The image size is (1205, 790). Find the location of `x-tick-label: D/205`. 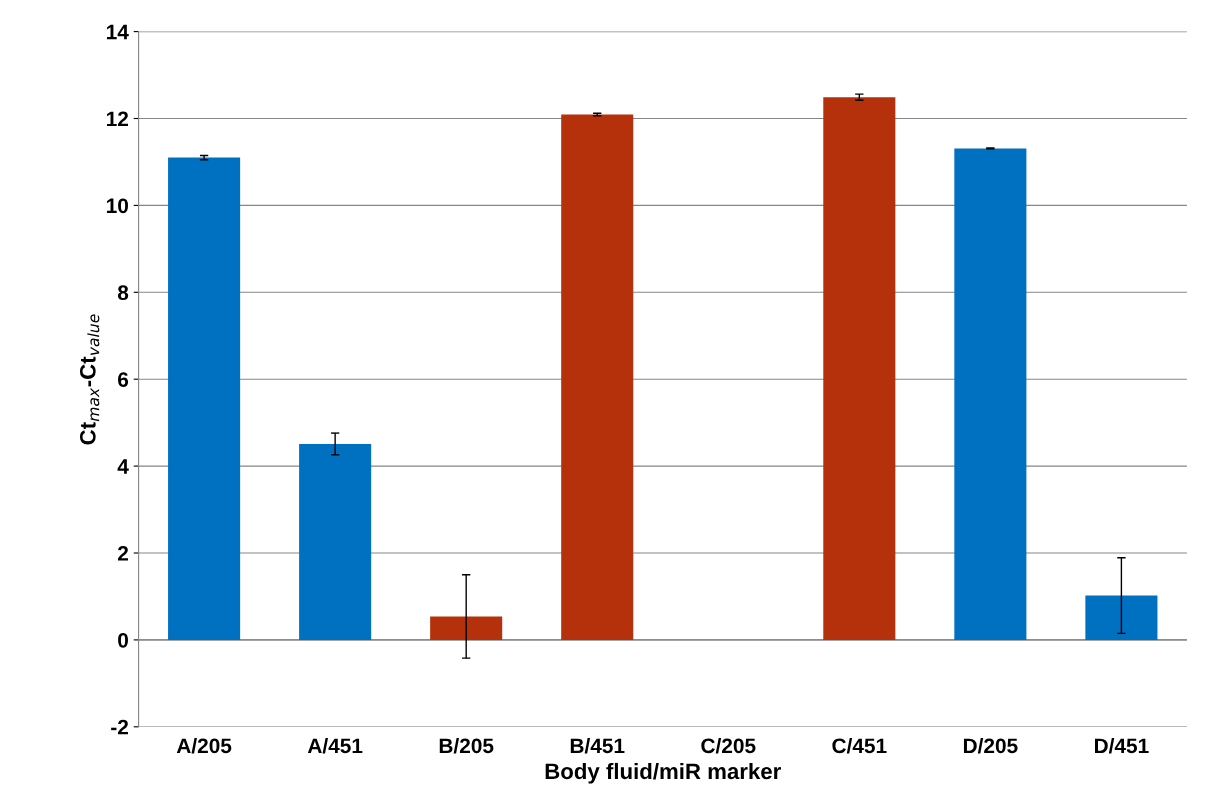

x-tick-label: D/205 is located at coordinates (990, 745).